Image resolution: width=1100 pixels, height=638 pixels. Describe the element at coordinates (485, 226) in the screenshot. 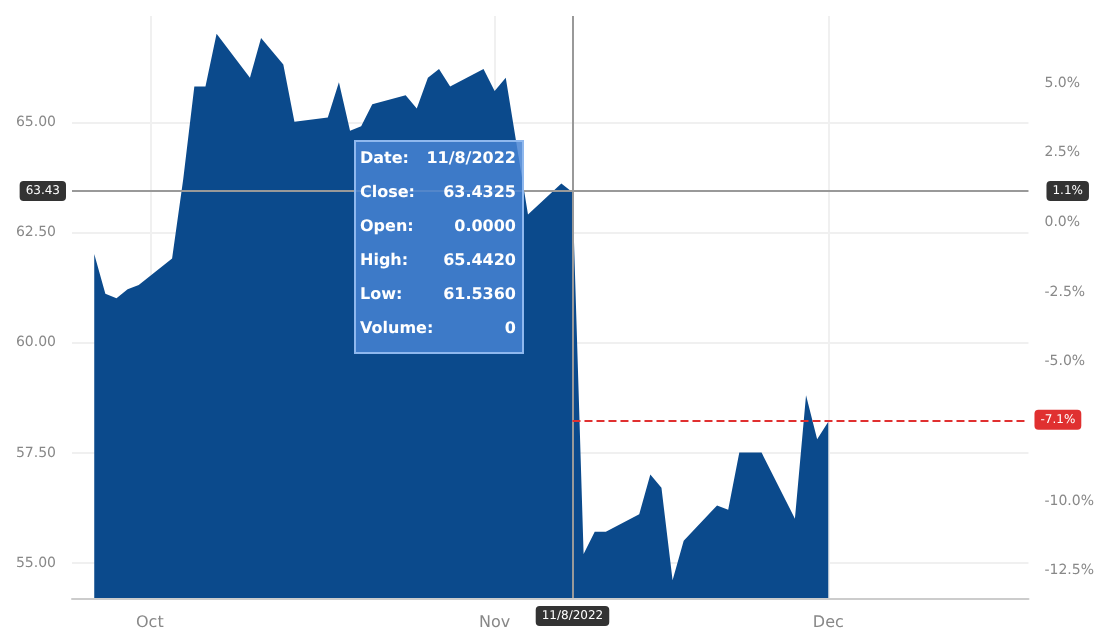

I see `annotation: 0.0000` at that location.